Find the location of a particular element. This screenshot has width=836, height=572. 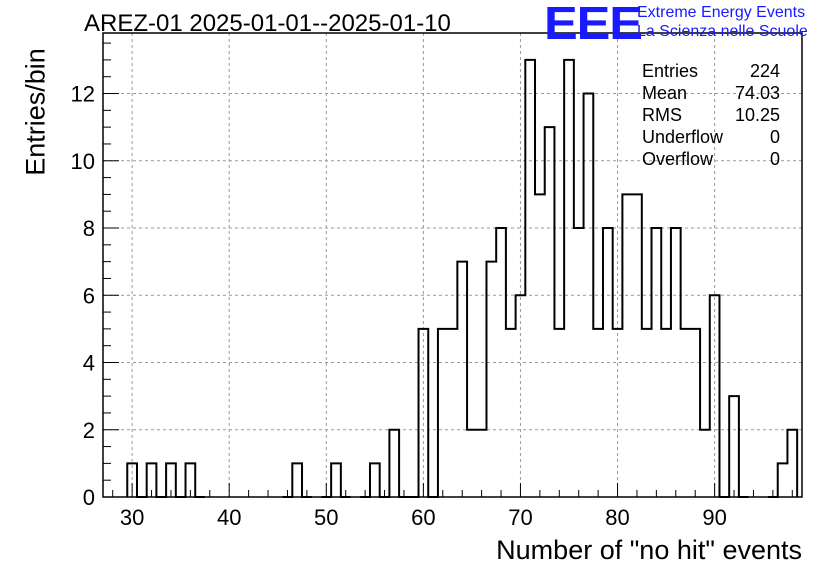

stat-overflow: Overflow 0 is located at coordinates (711, 159).